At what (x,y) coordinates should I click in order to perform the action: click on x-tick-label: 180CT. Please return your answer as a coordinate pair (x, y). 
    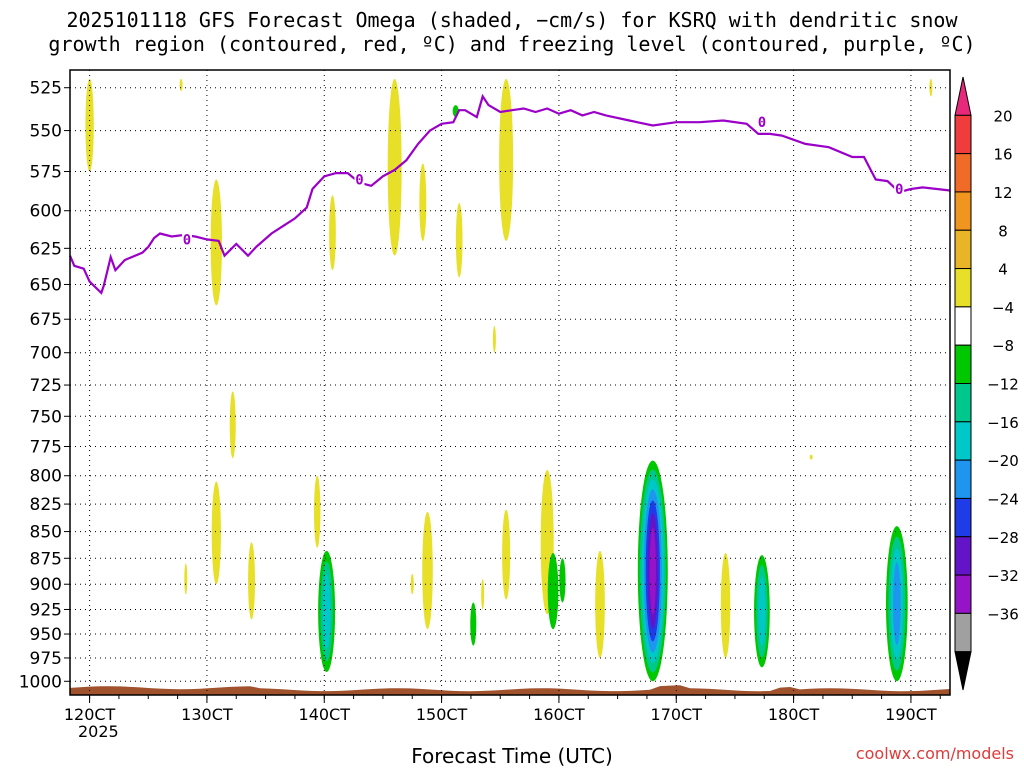
    Looking at the image, I should click on (794, 714).